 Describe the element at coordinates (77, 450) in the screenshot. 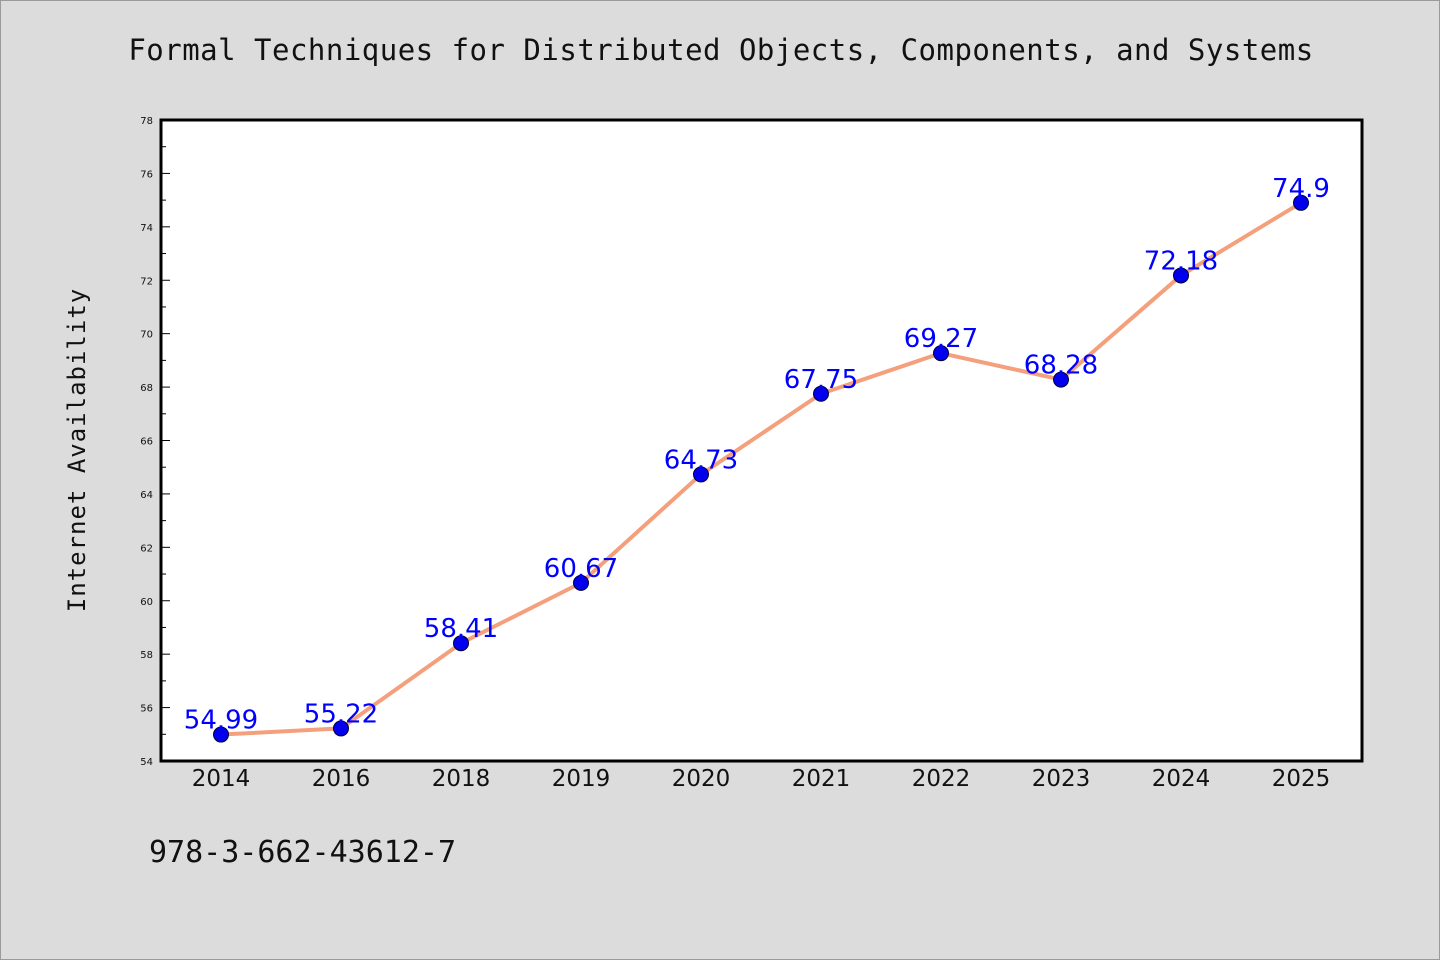

I see `y-axis-title: Internet Availability` at that location.